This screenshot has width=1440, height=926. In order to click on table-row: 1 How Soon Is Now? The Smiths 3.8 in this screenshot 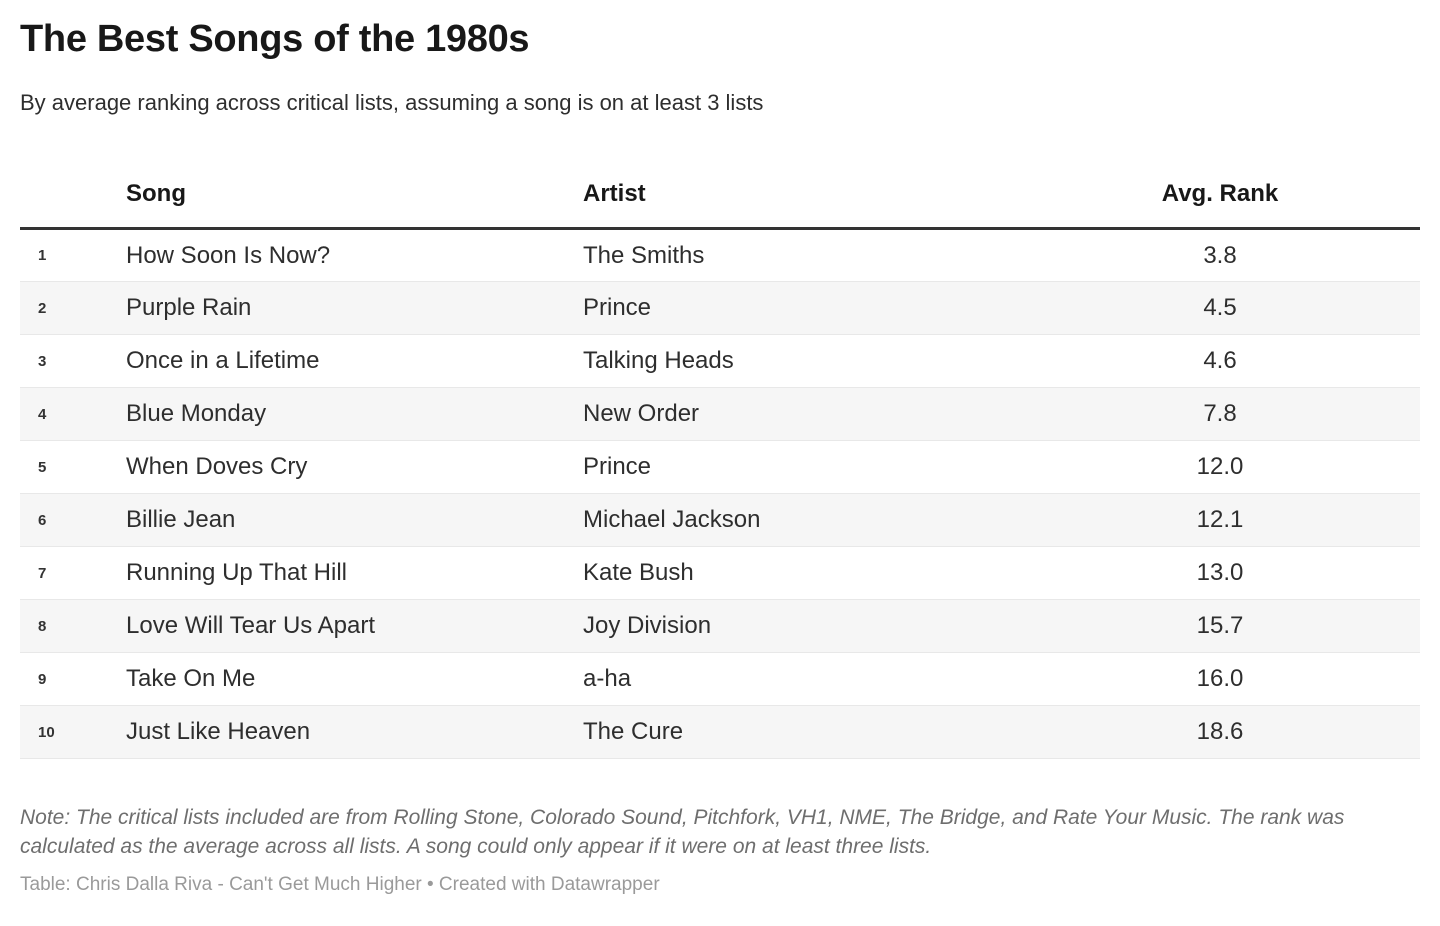, I will do `click(720, 255)`.